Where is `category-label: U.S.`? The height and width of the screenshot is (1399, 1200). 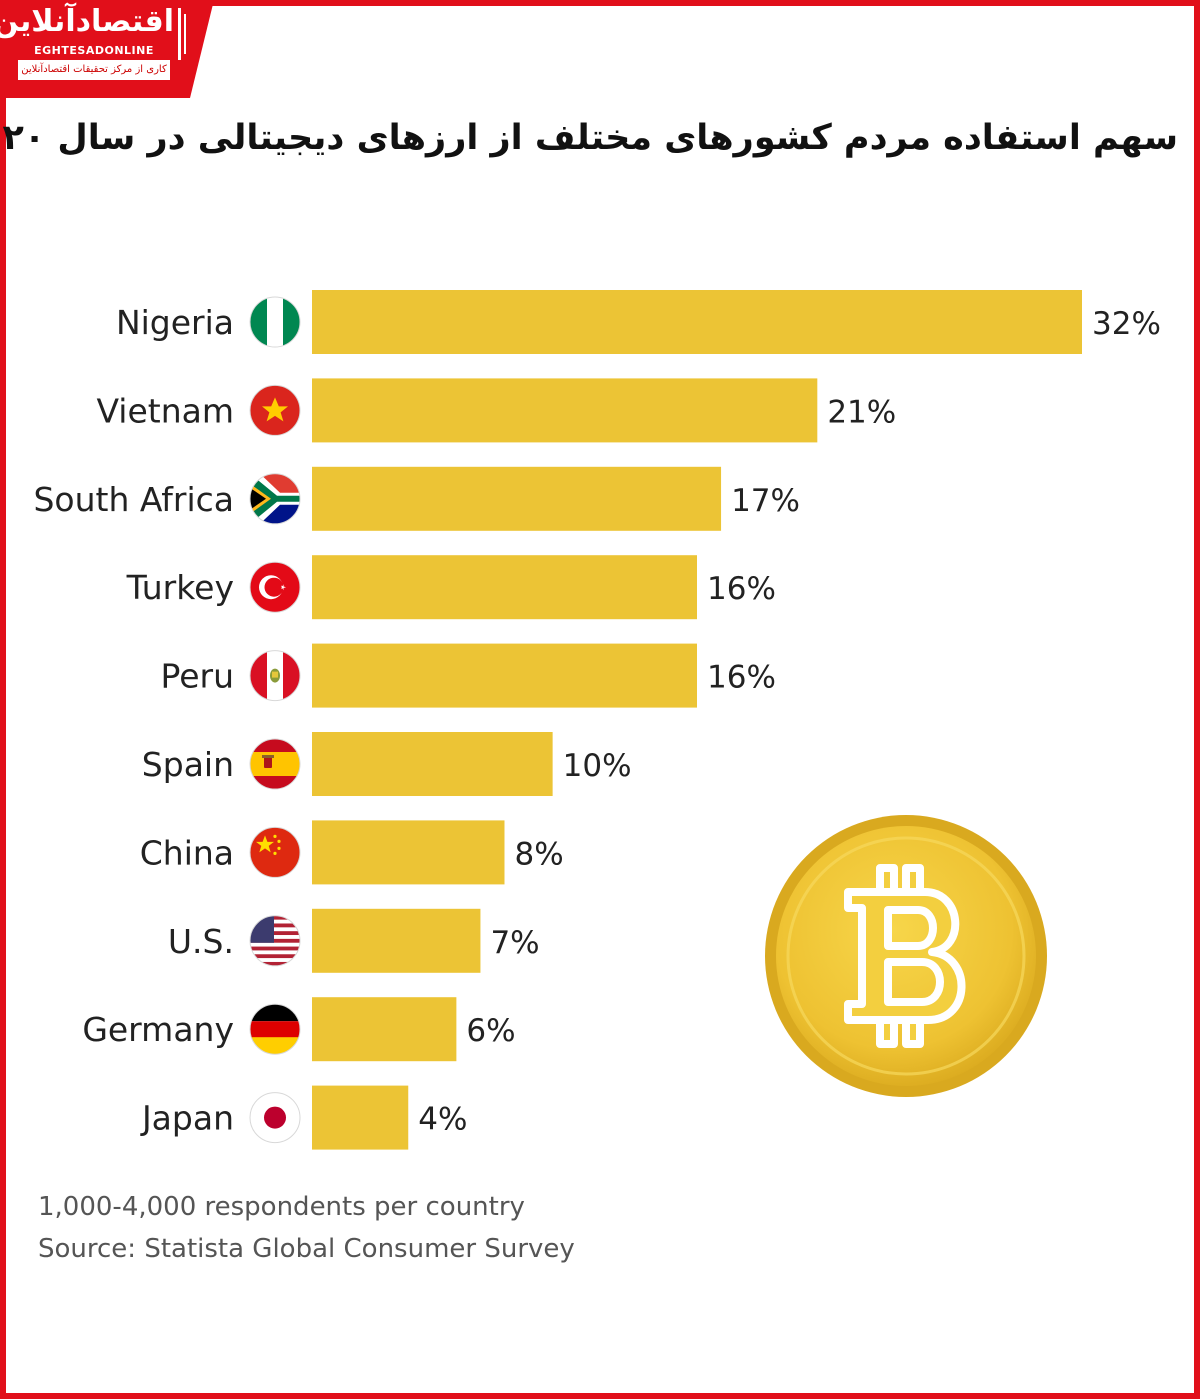 category-label: U.S. is located at coordinates (201, 941).